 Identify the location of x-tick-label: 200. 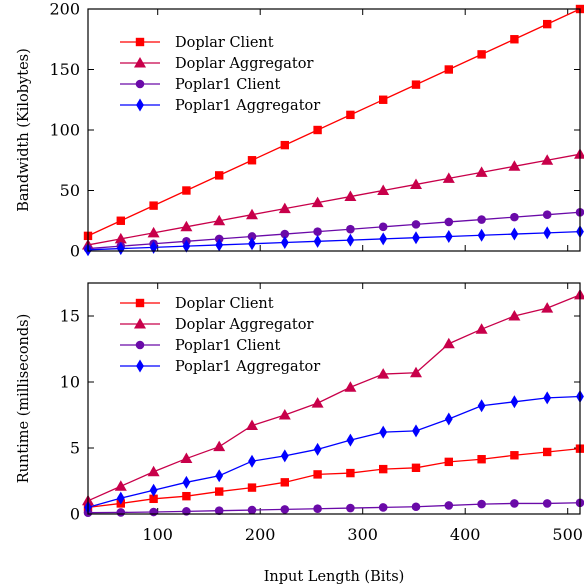
(260, 534).